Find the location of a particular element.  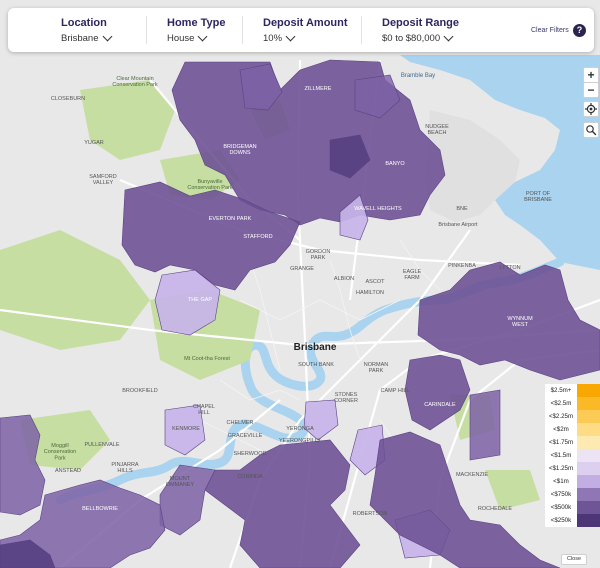

map-label: ALBION is located at coordinates (344, 279).